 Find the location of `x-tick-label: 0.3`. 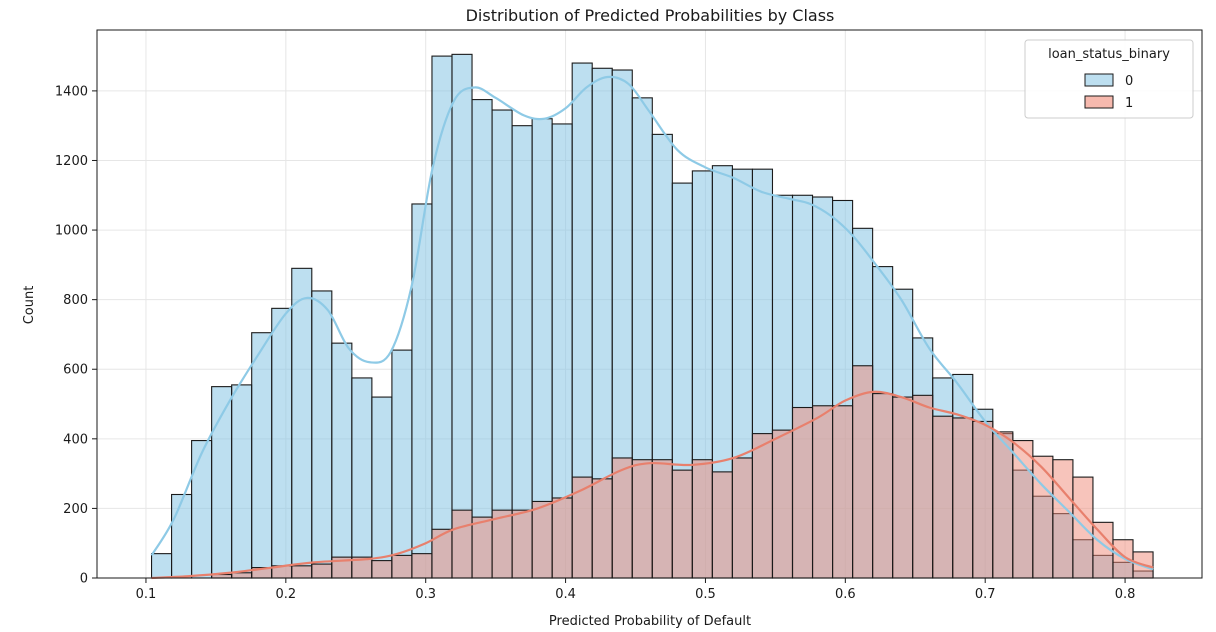

x-tick-label: 0.3 is located at coordinates (425, 594).